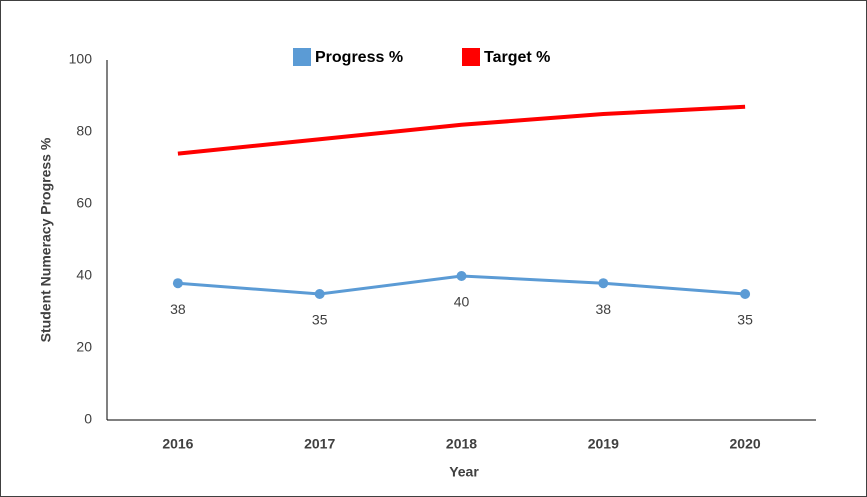 This screenshot has height=497, width=867. I want to click on x-tick-label: 2020, so click(745, 444).